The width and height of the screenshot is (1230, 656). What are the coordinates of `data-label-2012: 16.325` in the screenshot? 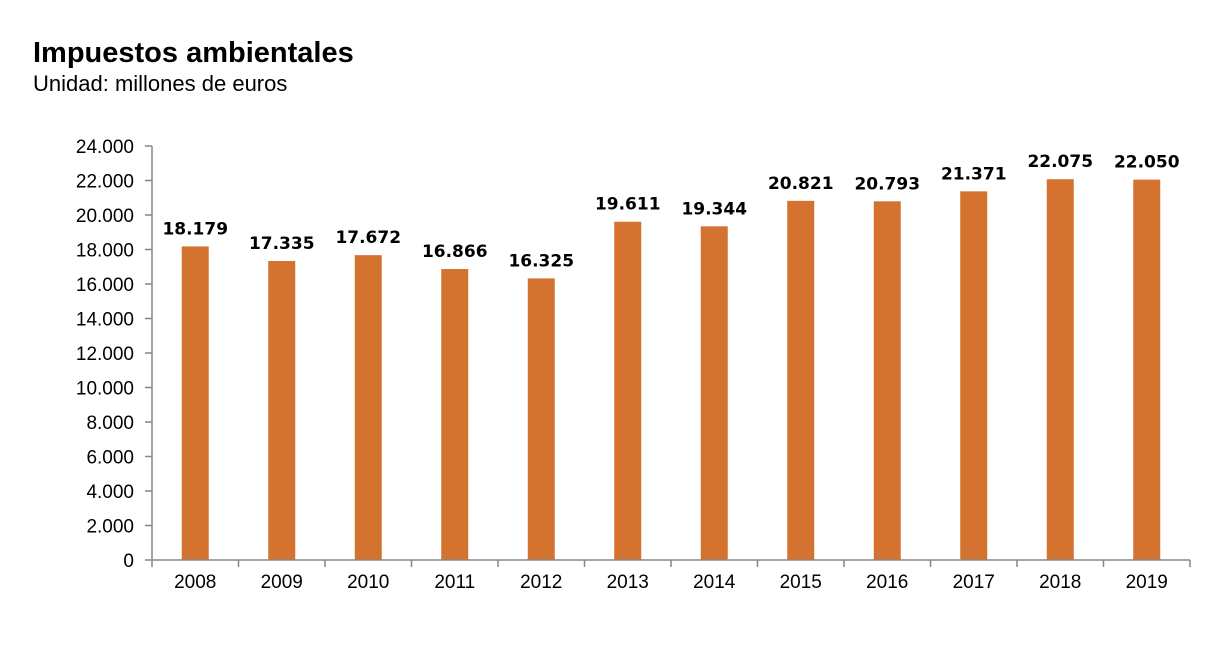 It's located at (541, 261).